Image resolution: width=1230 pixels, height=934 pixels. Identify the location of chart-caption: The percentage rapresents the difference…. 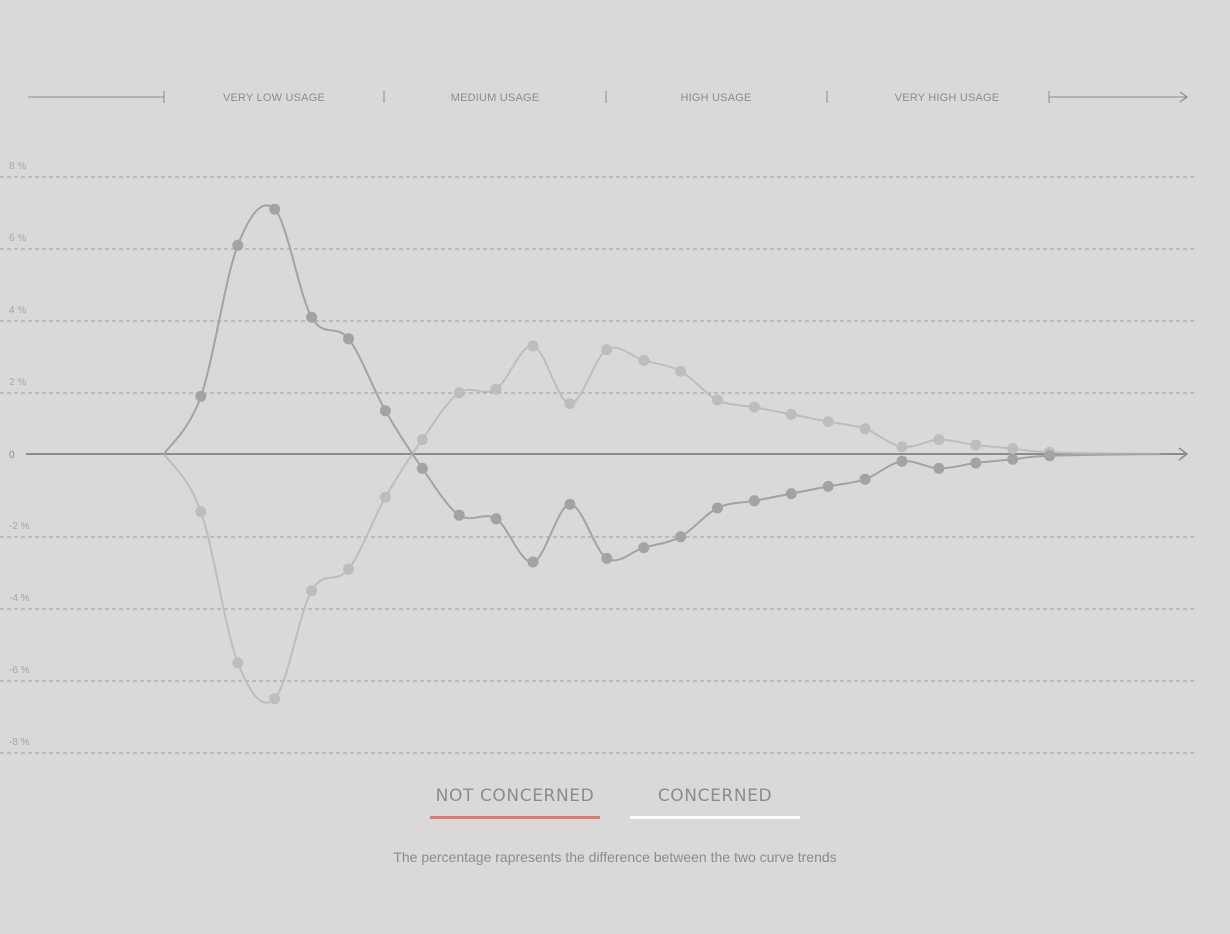
(615, 857).